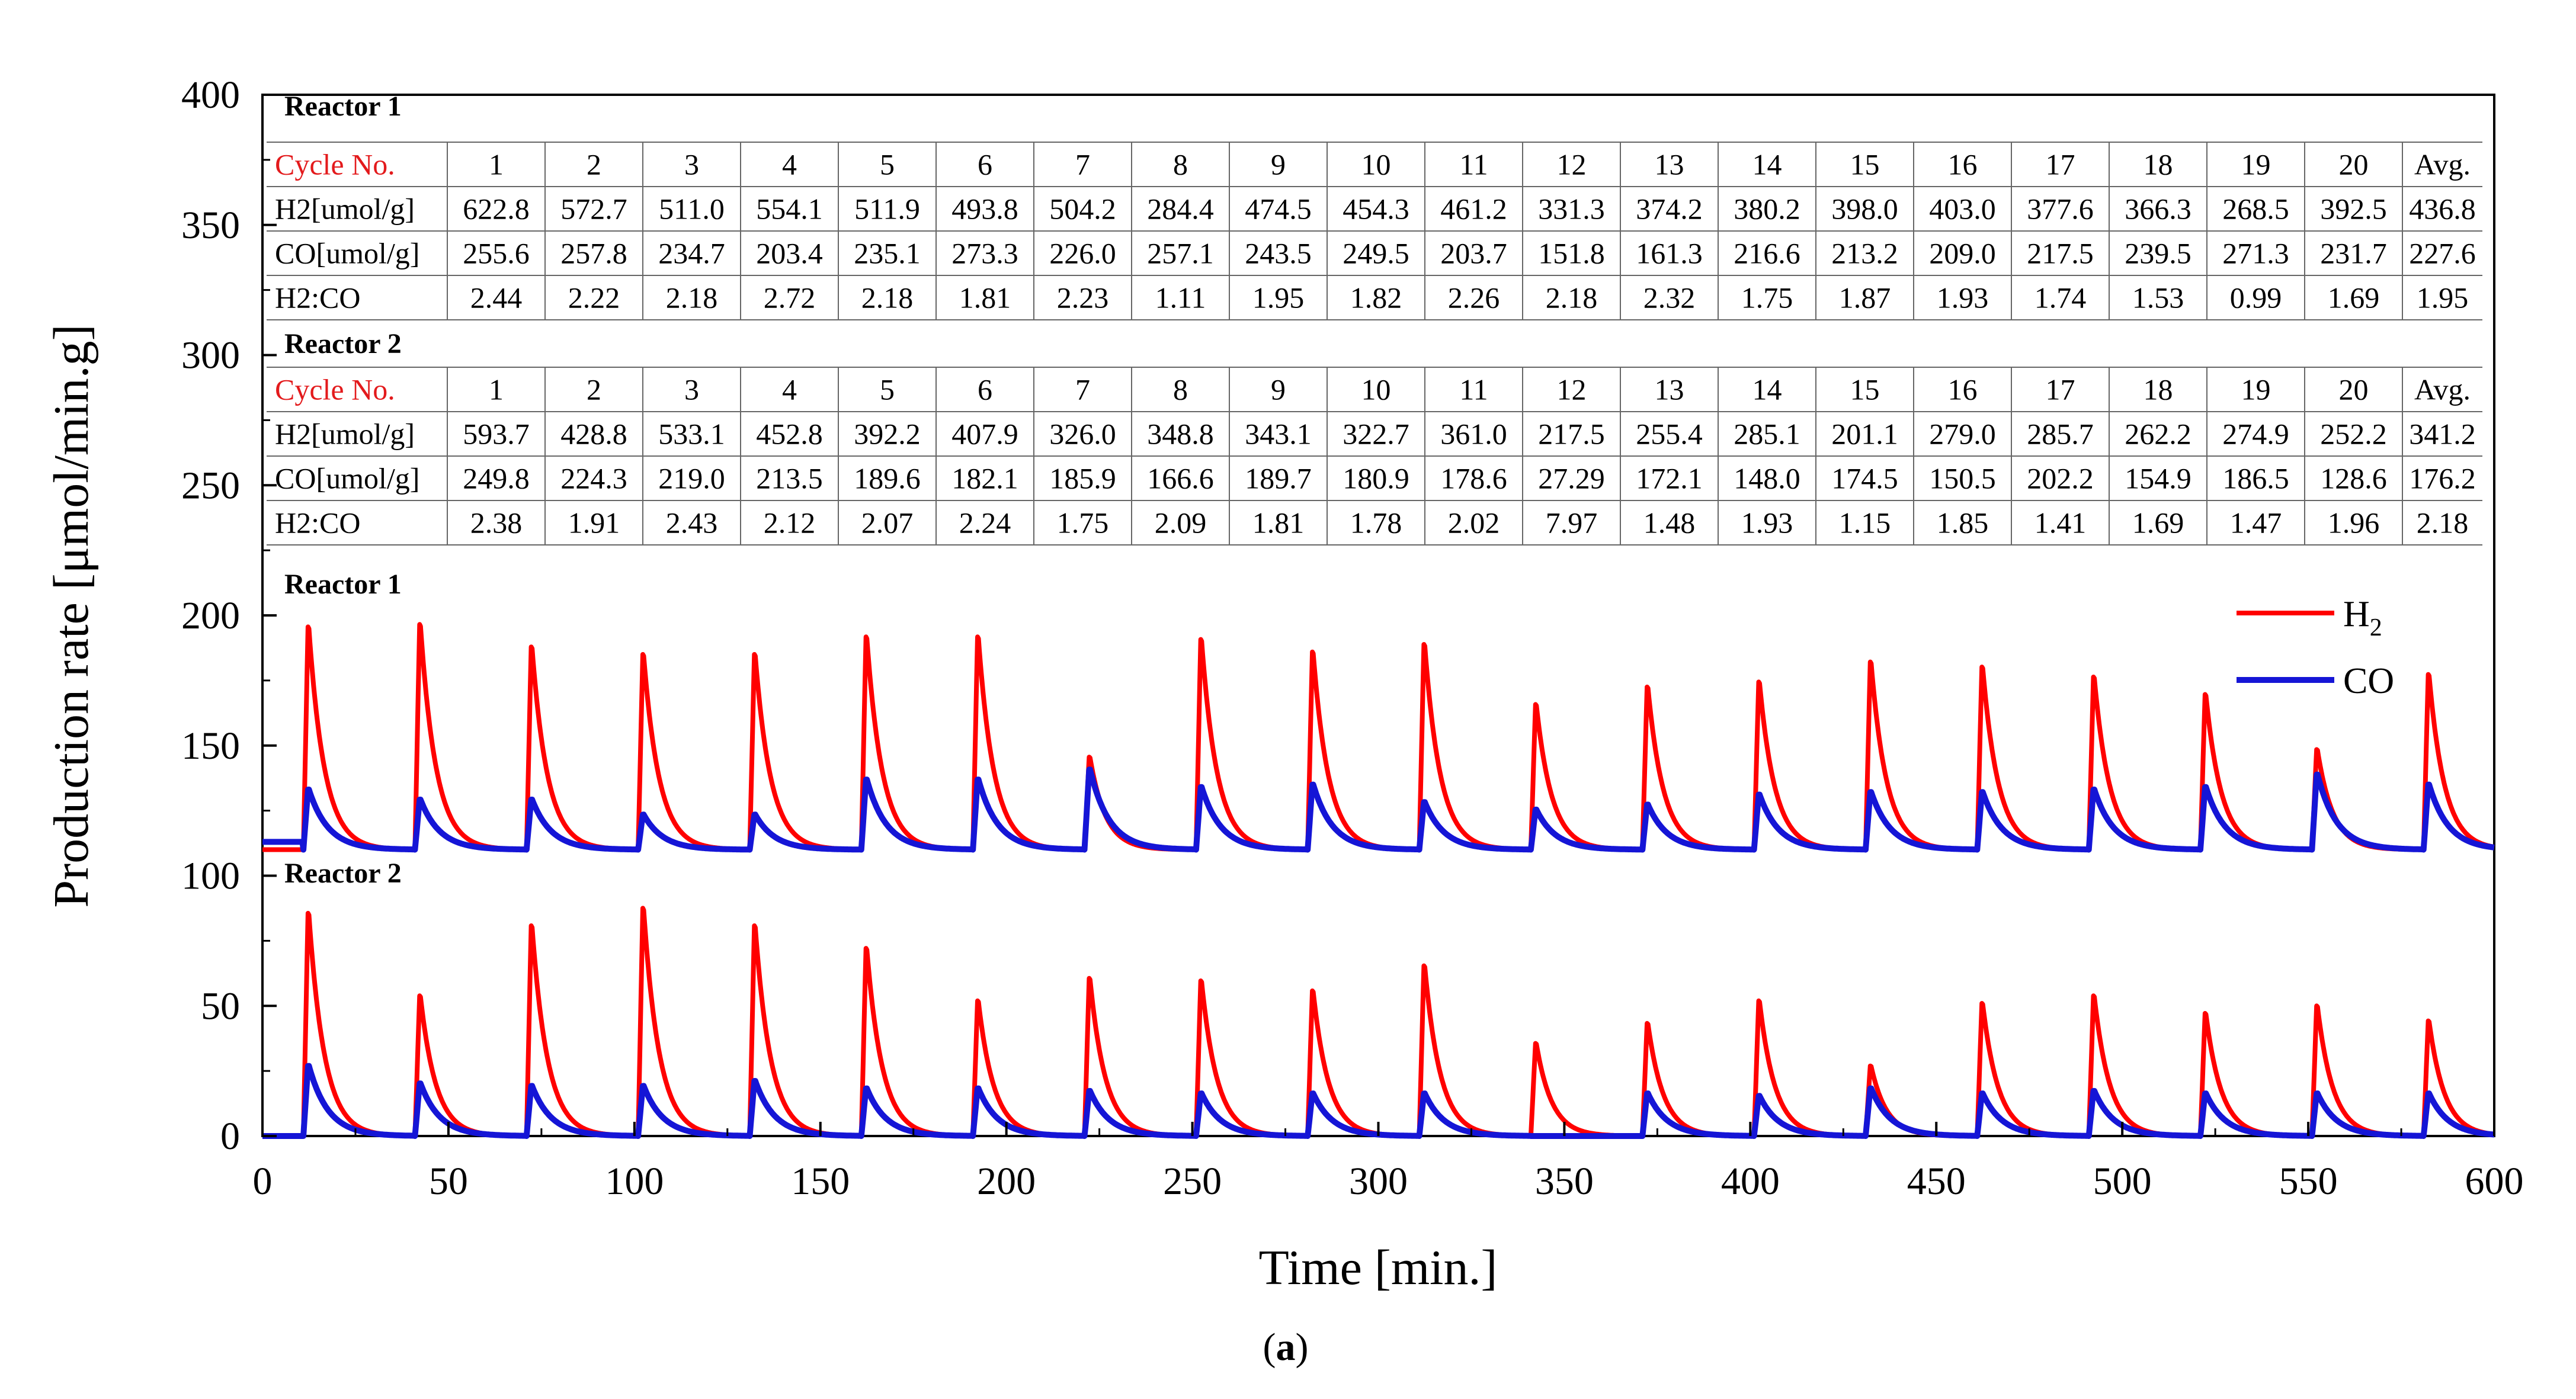  I want to click on table-cell: 176.2, so click(2443, 479).